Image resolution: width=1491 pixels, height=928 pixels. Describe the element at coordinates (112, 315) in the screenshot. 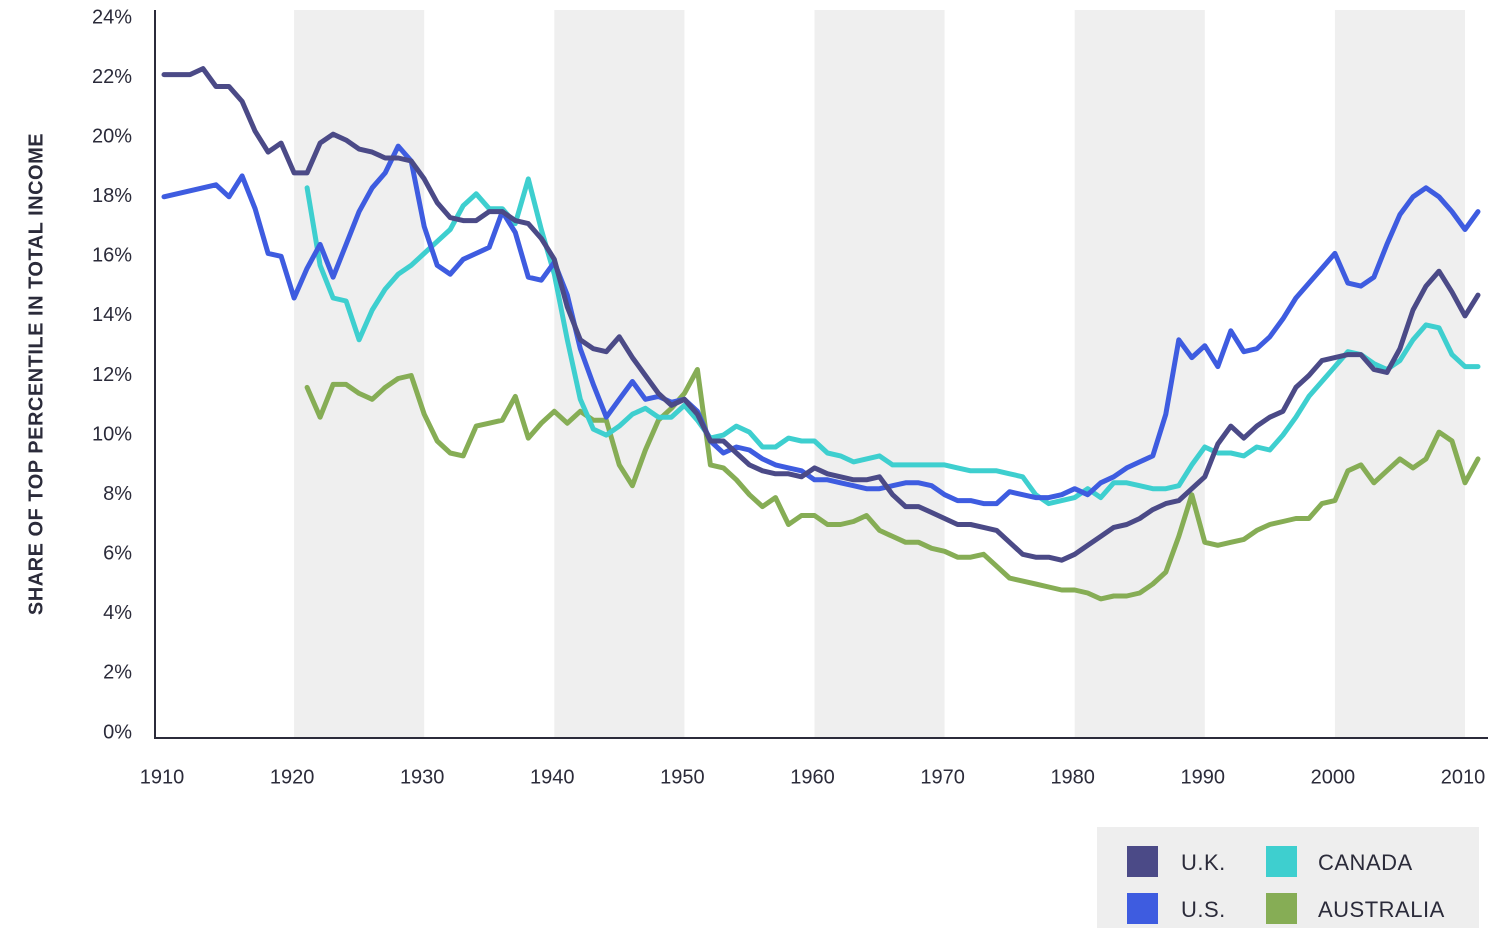

I see `y-tick-label: 14%` at that location.